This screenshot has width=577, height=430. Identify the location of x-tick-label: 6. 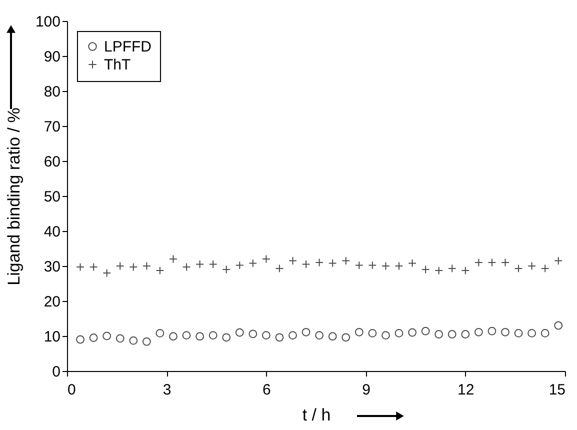
(266, 390).